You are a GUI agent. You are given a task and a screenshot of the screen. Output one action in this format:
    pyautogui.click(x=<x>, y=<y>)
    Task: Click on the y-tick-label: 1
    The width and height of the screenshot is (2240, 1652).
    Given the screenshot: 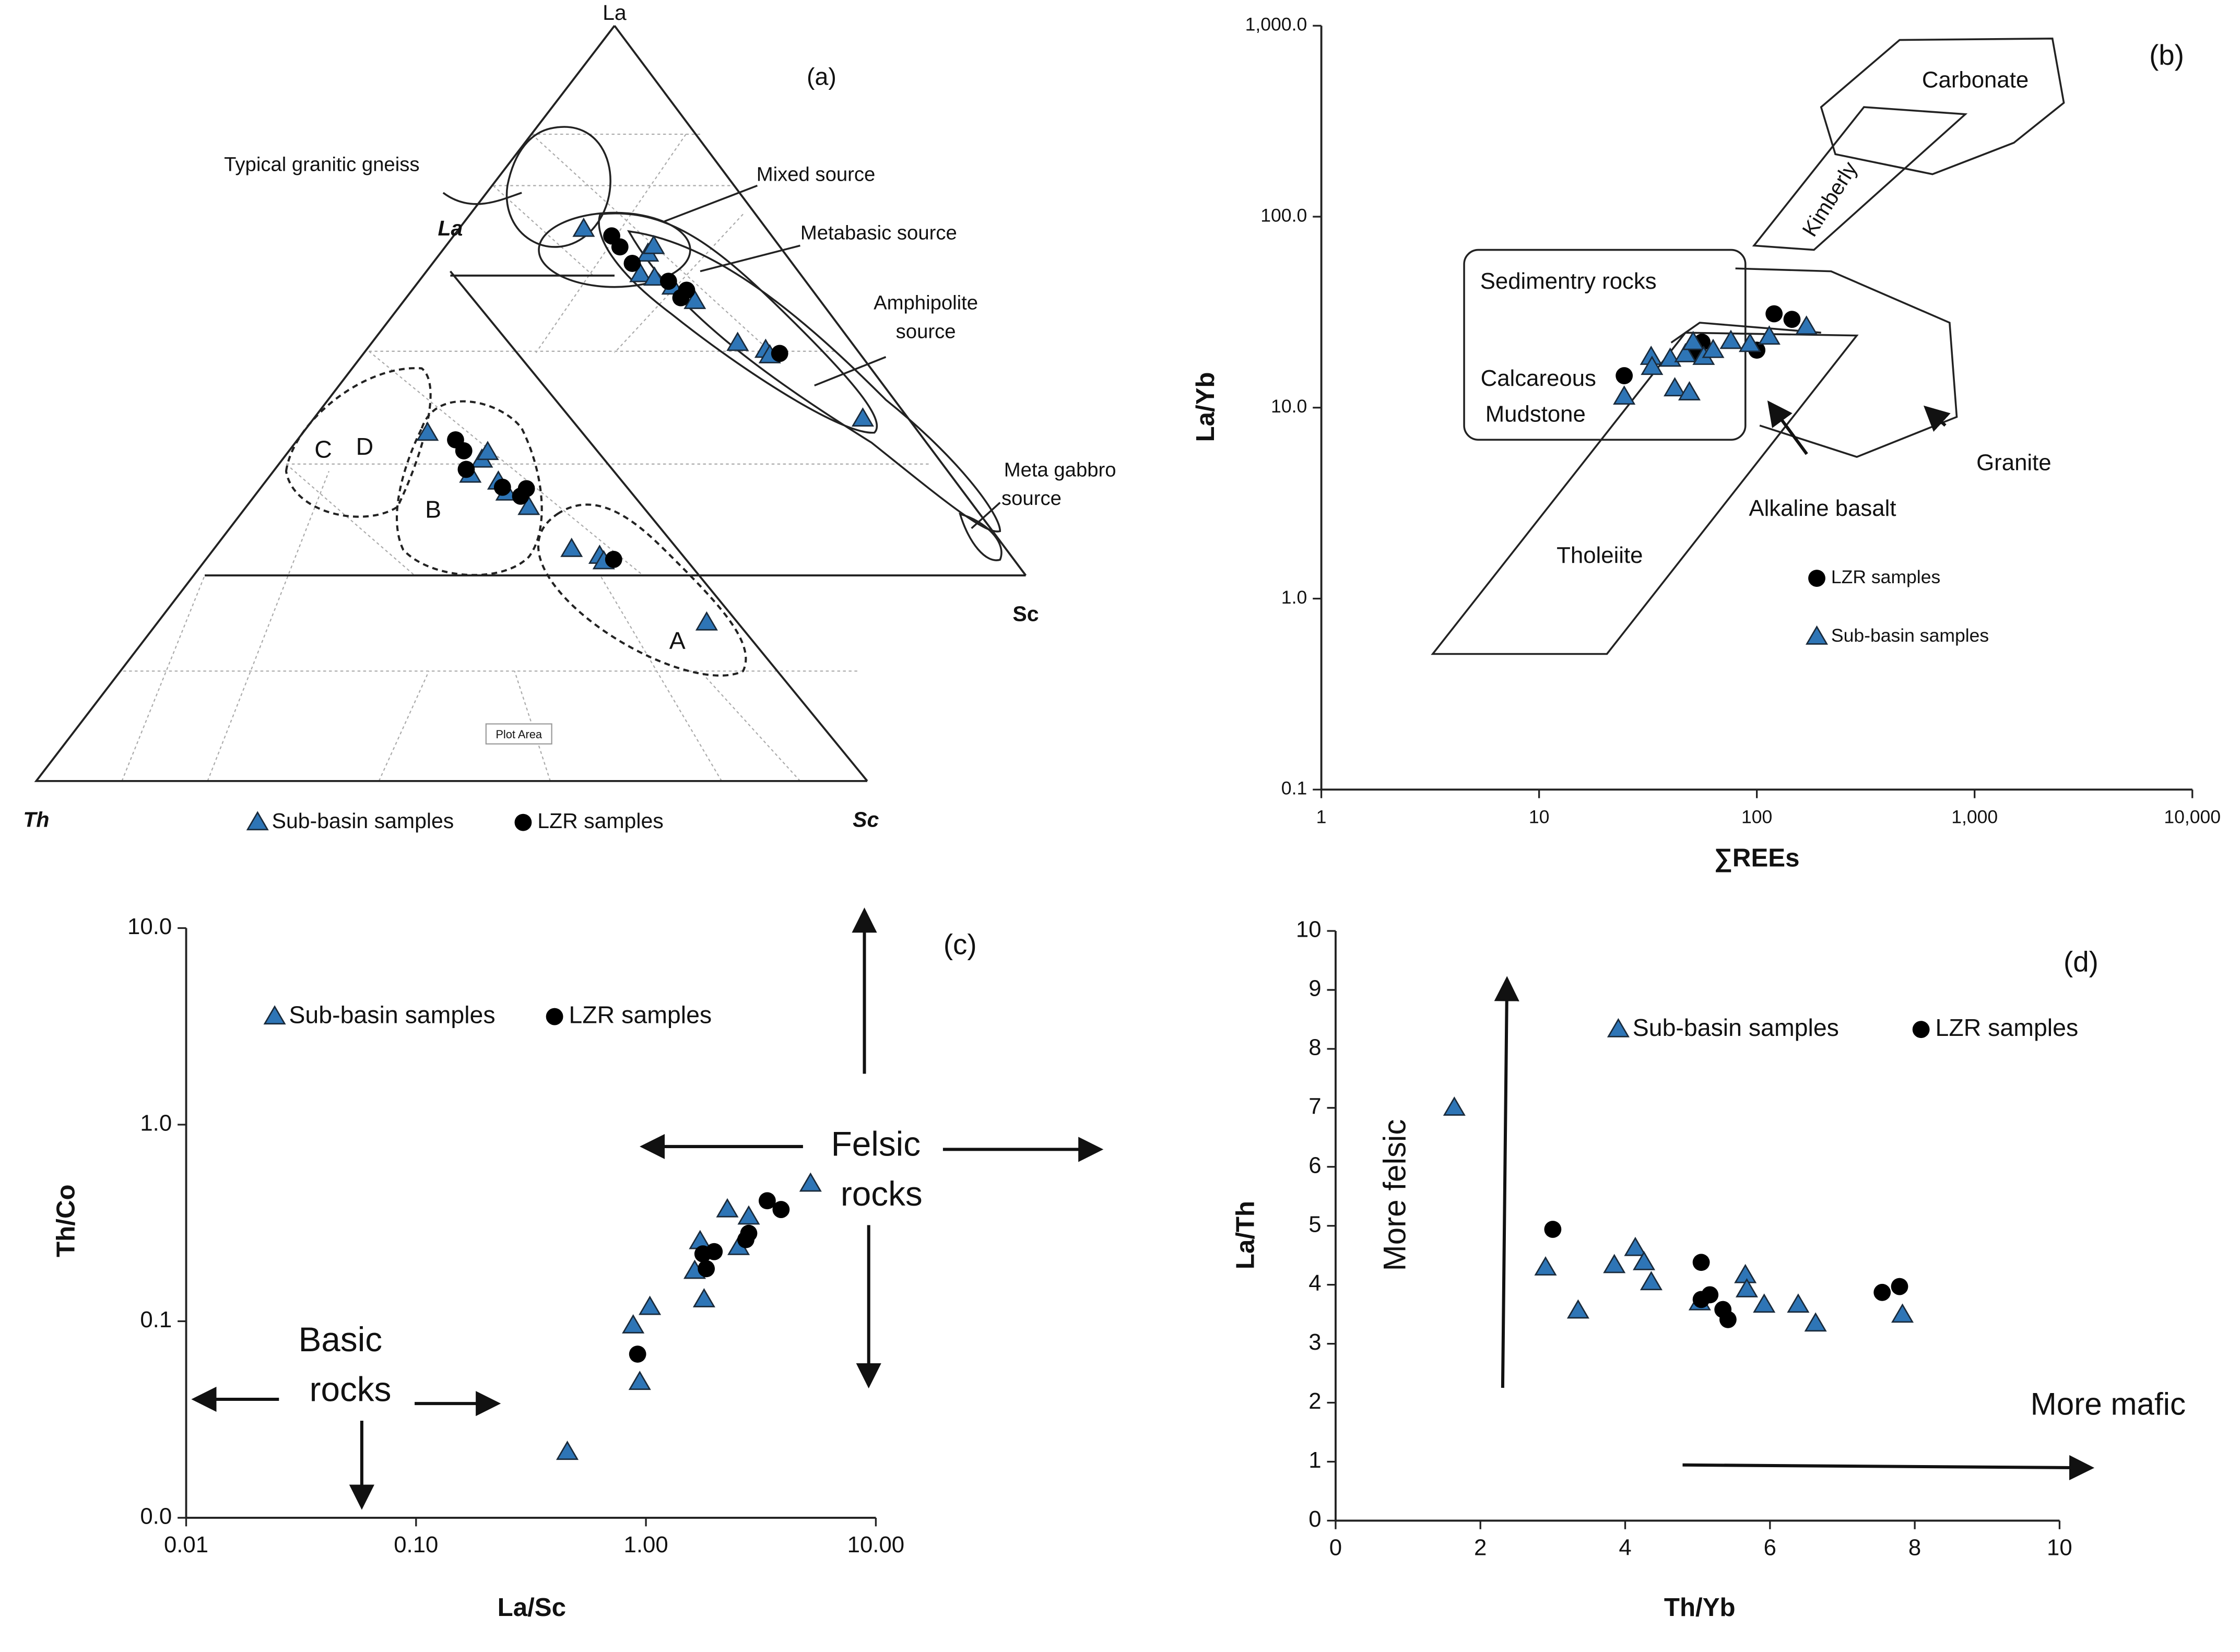 What is the action you would take?
    pyautogui.click(x=1314, y=1460)
    